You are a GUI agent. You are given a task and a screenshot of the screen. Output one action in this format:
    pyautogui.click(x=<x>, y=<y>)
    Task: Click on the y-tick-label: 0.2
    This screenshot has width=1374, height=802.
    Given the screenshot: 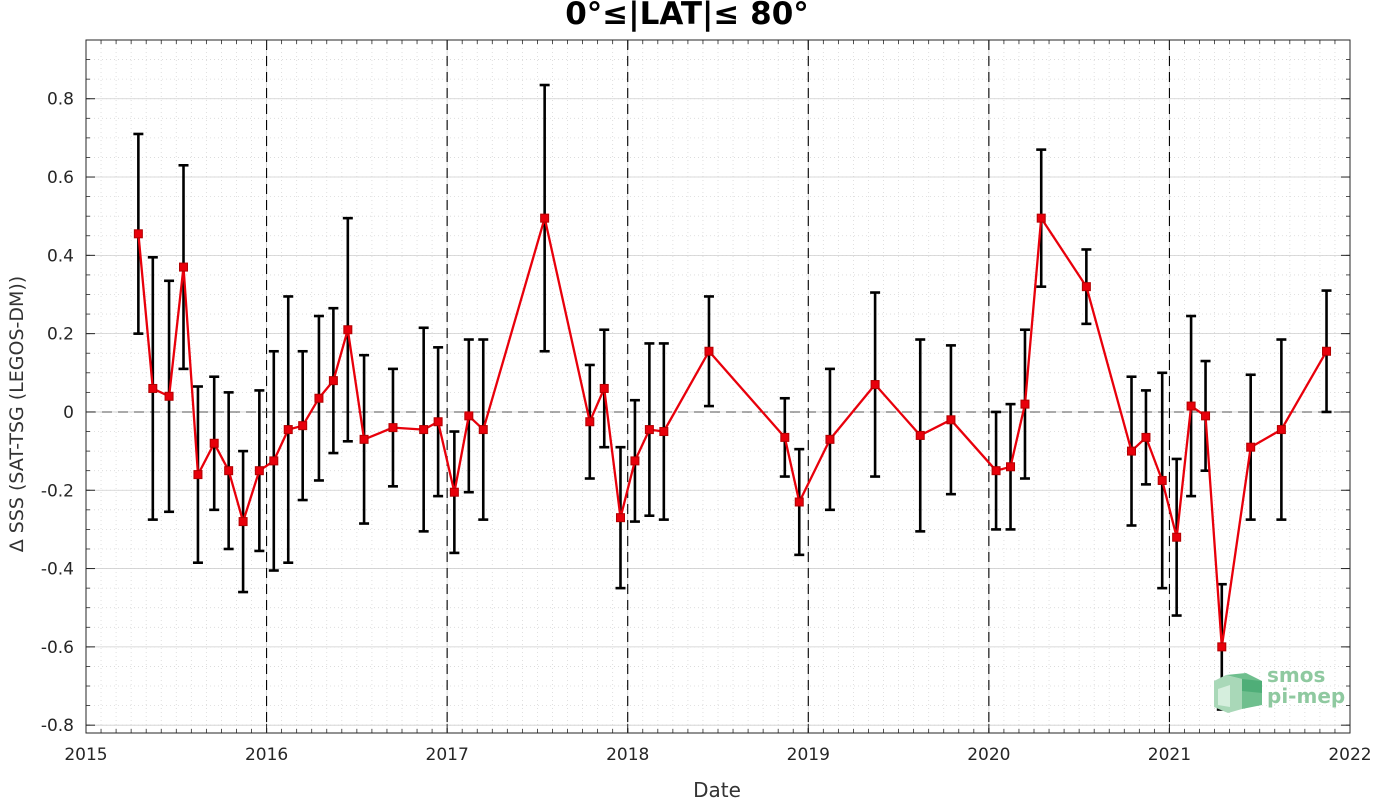 What is the action you would take?
    pyautogui.click(x=60, y=335)
    